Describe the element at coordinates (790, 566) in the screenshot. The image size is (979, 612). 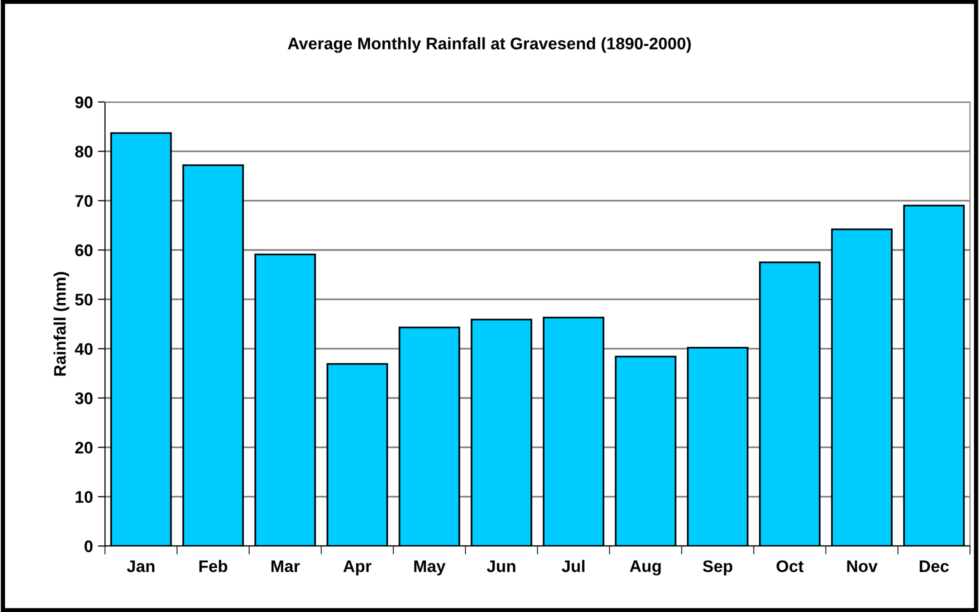
I see `x-tick-label: Oct` at that location.